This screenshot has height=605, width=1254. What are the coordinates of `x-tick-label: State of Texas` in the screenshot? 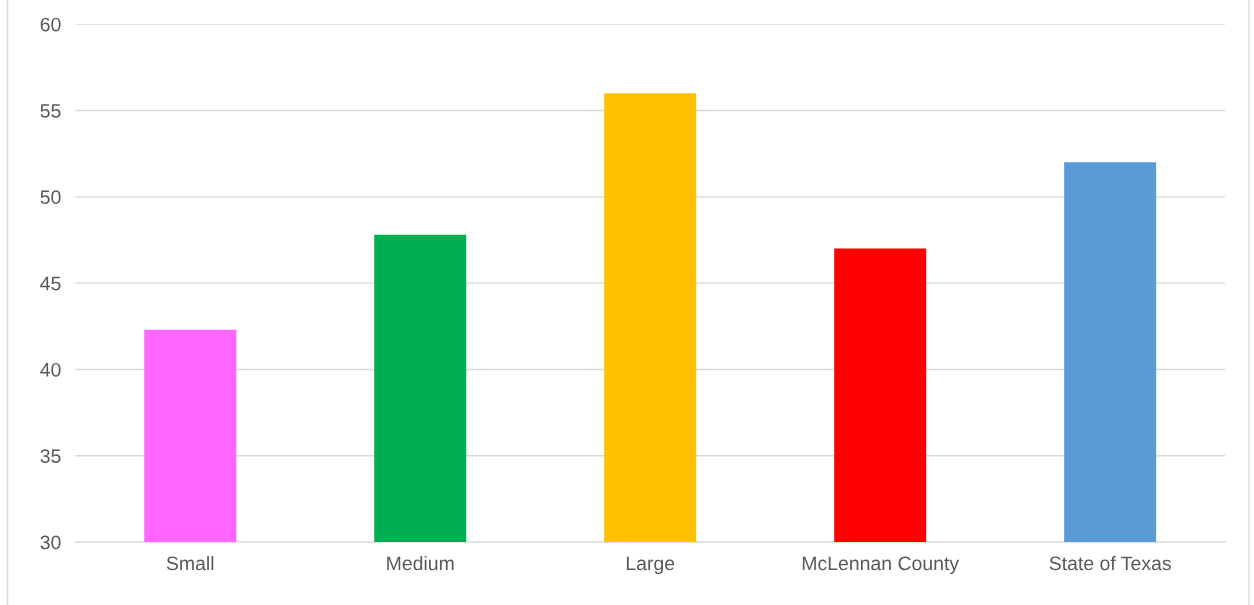 It's located at (1110, 563).